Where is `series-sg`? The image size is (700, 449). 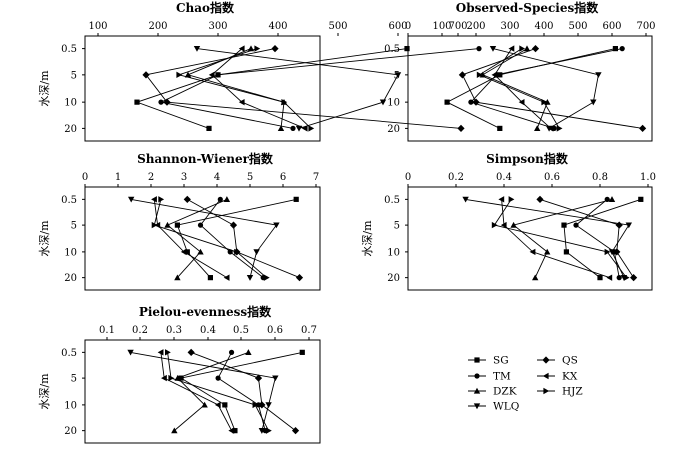 series-sg is located at coordinates (241, 391).